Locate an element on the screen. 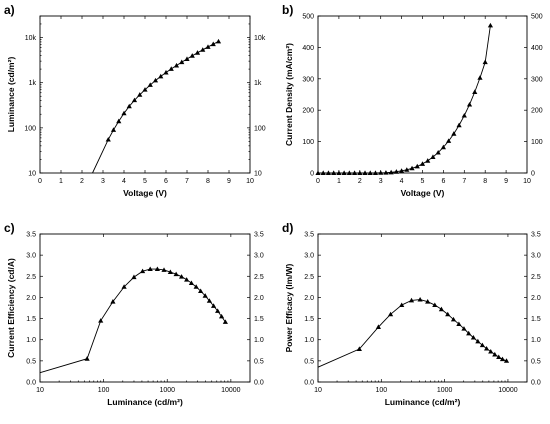 Image resolution: width=550 pixels, height=424 pixels. x-tick-label-b: 8 is located at coordinates (485, 181).